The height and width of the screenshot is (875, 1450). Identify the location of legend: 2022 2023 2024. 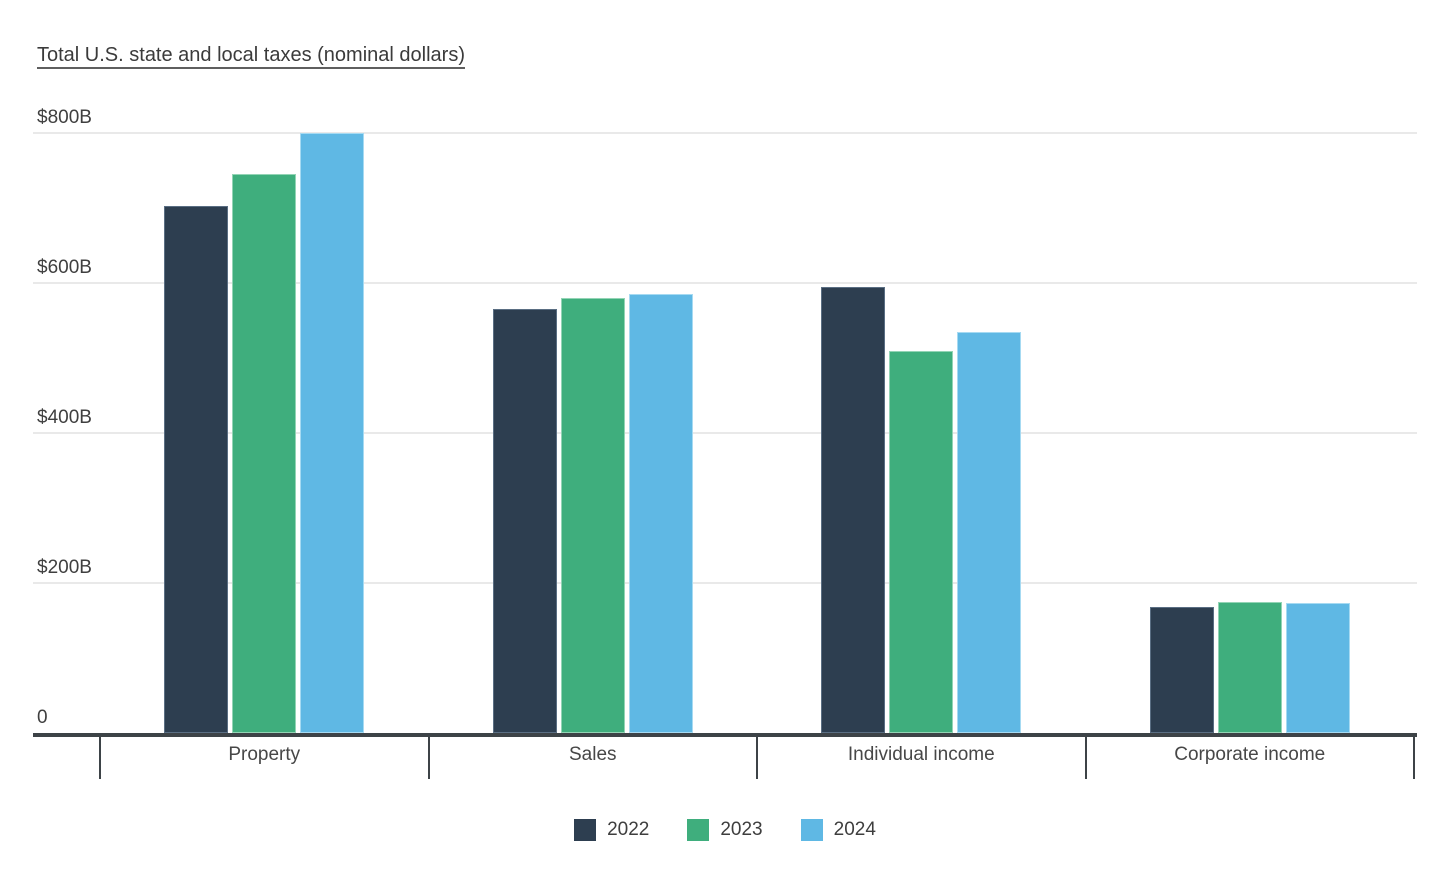
(725, 830).